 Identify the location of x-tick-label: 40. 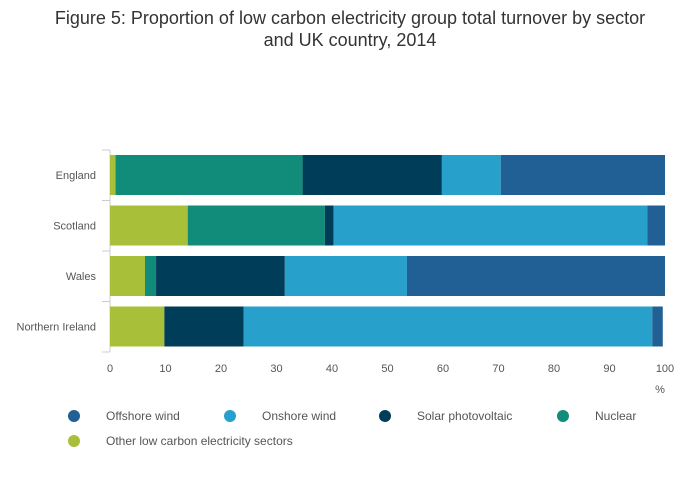
(332, 369).